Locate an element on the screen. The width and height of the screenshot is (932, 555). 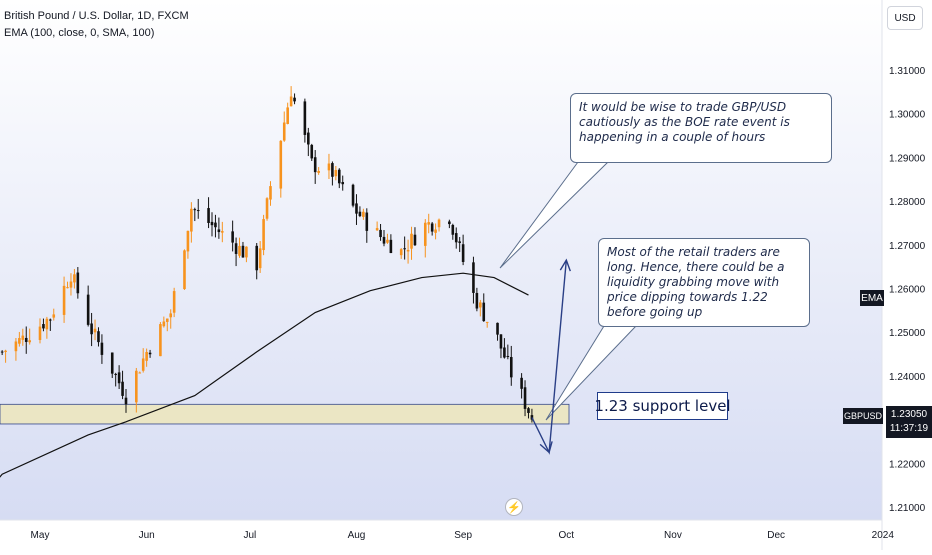
x-tick-label: Nov is located at coordinates (673, 535).